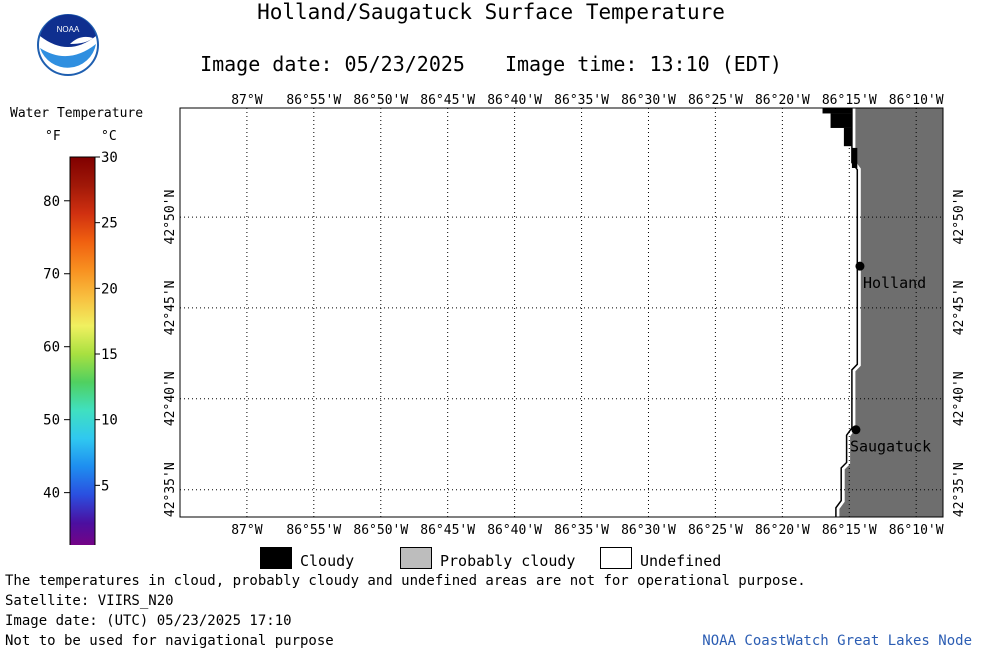 The height and width of the screenshot is (658, 982). What do you see at coordinates (894, 283) in the screenshot?
I see `city-label: Holland` at bounding box center [894, 283].